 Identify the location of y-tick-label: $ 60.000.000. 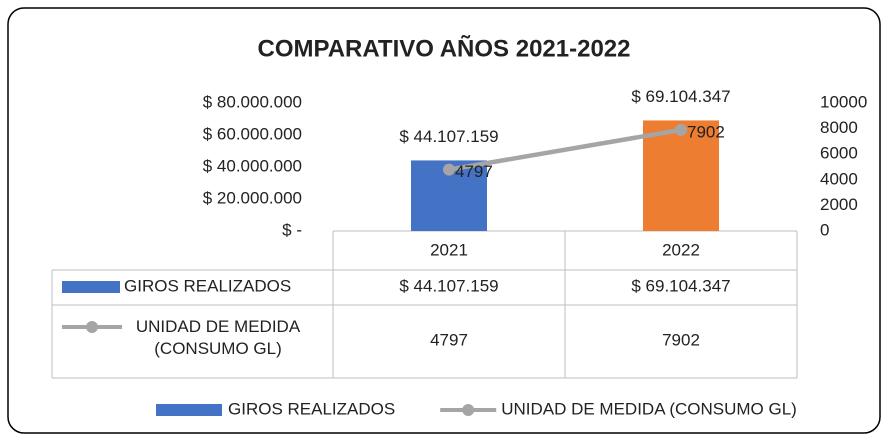
(252, 133).